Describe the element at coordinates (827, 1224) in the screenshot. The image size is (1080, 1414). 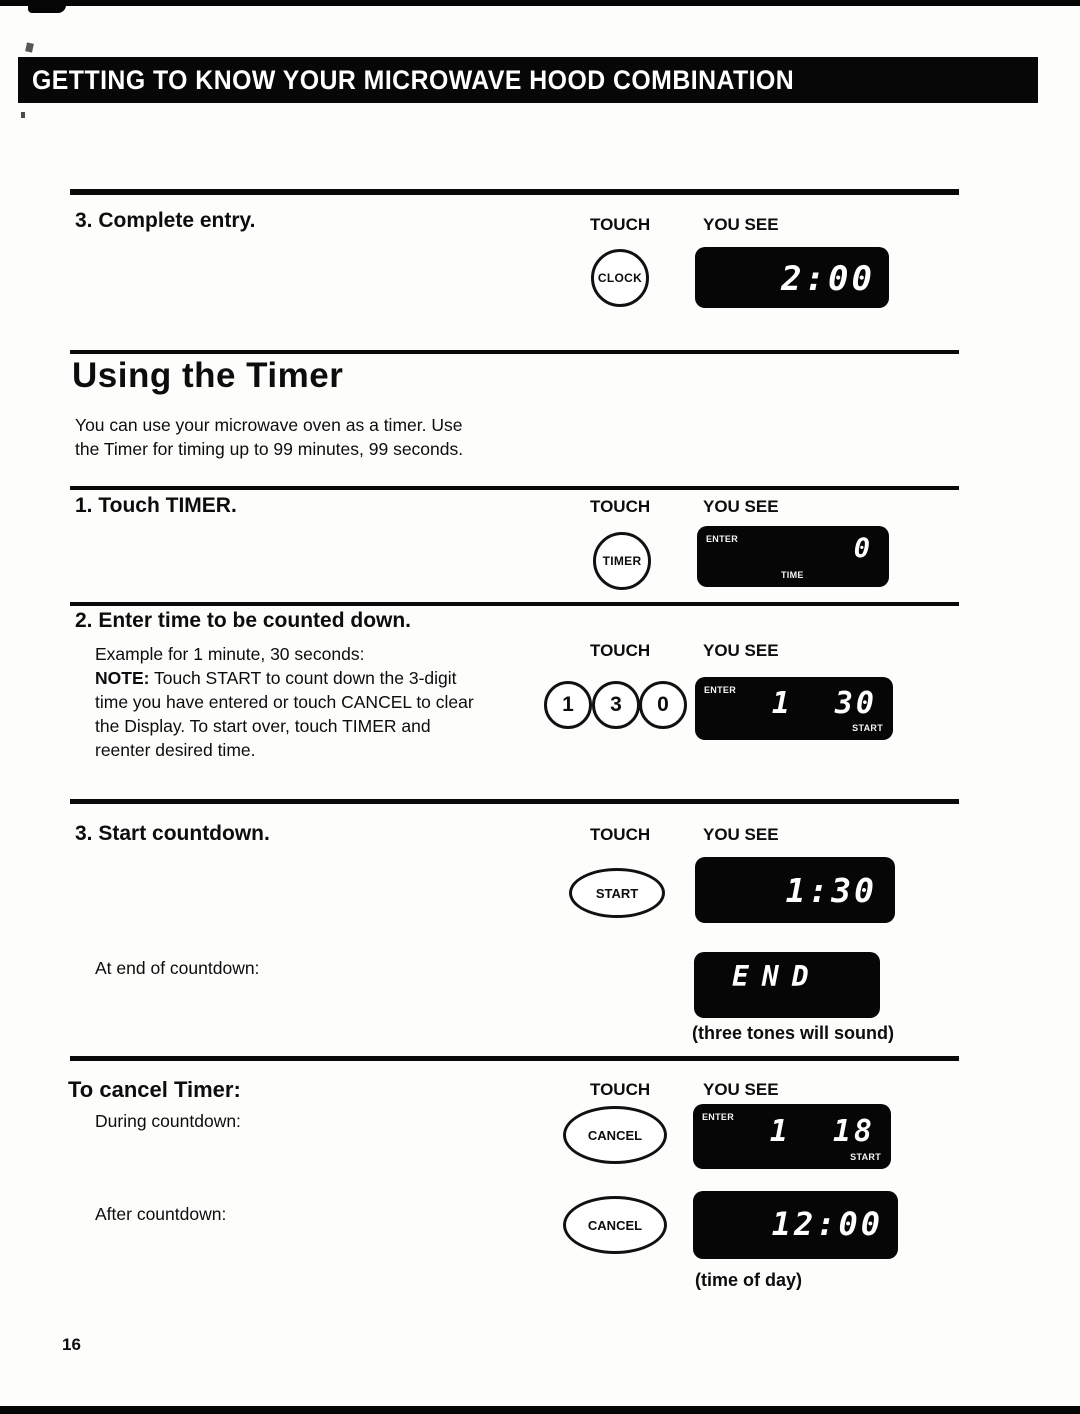
I see `led-digits: 12:00` at that location.